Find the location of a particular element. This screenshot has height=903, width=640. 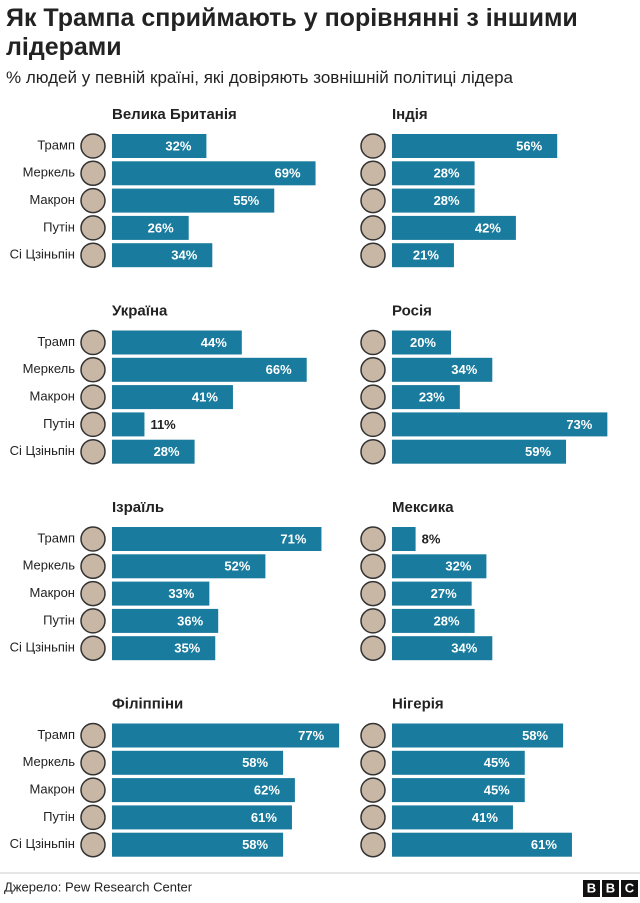

value-label: 28% is located at coordinates (447, 620).